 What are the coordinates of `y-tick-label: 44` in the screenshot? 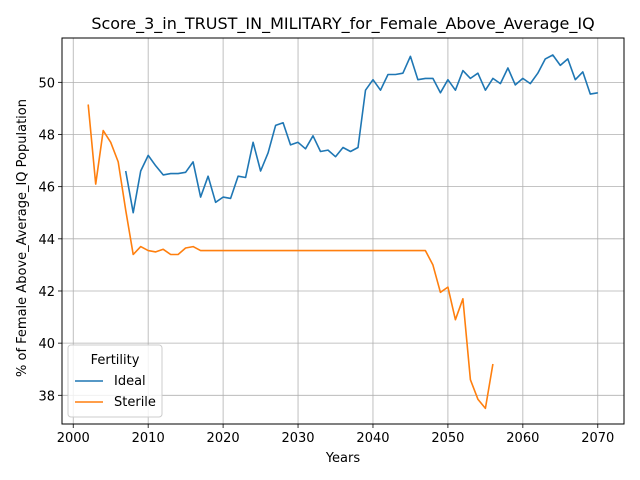 It's located at (46, 240).